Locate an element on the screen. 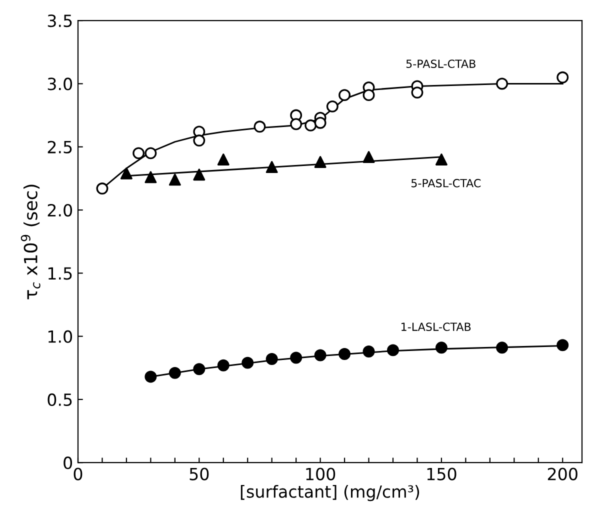 This screenshot has height=514, width=600. y-tick-label: 3.5 is located at coordinates (60, 21).